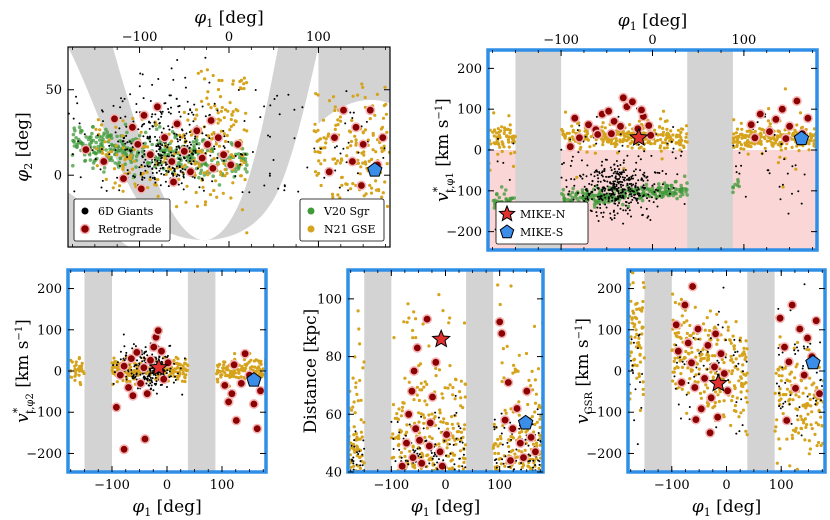 Image resolution: width=830 pixels, height=520 pixels. Describe the element at coordinates (222, 485) in the screenshot. I see `x-tick-label: 100` at that location.